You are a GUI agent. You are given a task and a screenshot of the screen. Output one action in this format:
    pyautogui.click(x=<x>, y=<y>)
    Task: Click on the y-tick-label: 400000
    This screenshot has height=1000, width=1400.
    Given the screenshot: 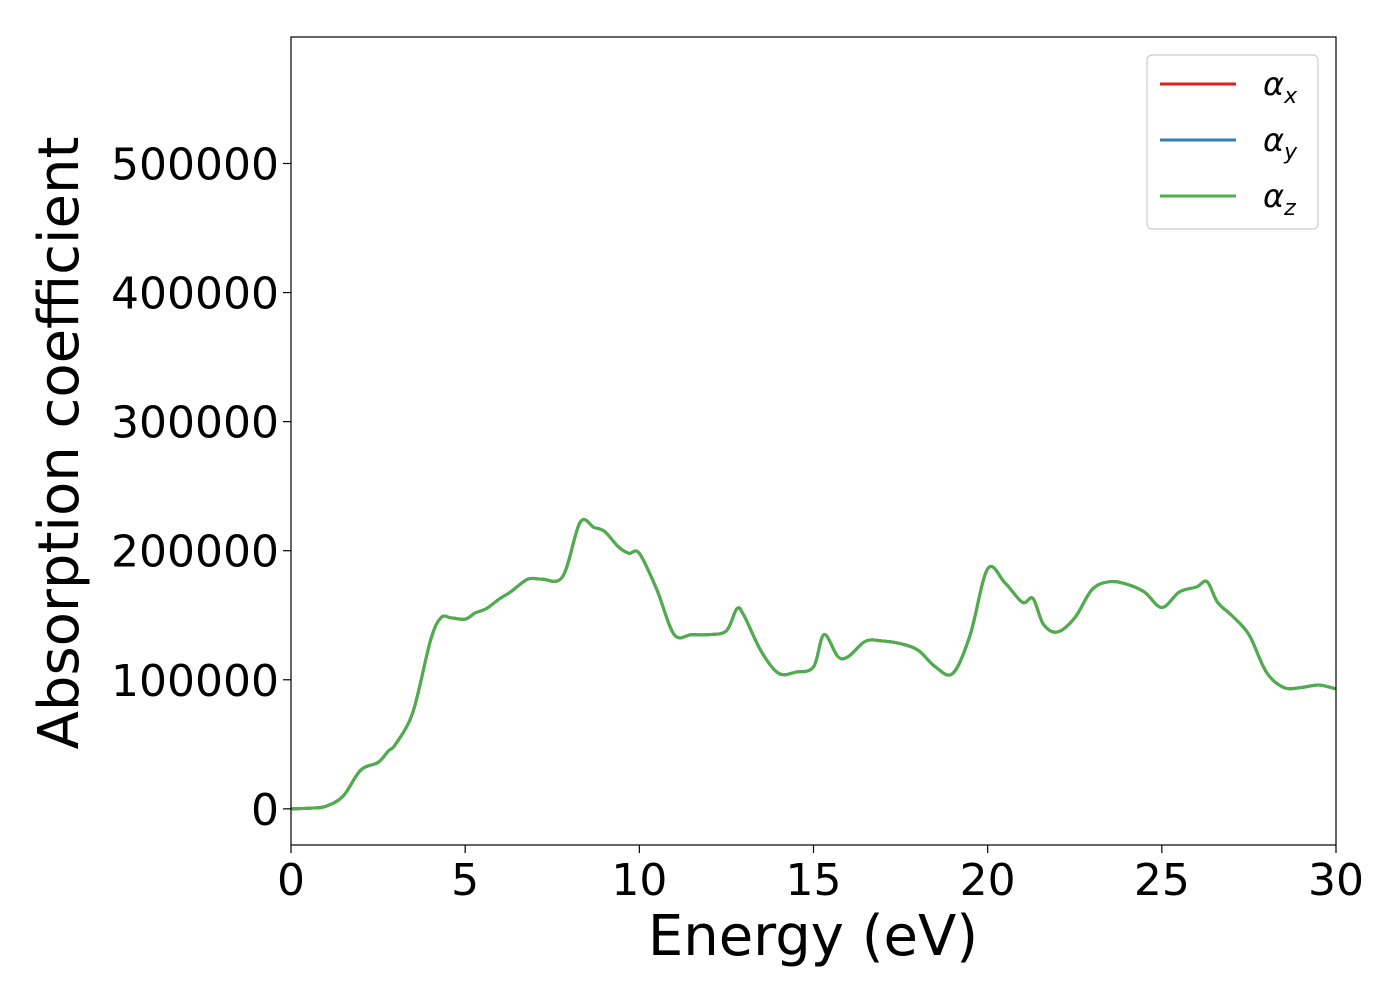 What is the action you would take?
    pyautogui.click(x=195, y=294)
    